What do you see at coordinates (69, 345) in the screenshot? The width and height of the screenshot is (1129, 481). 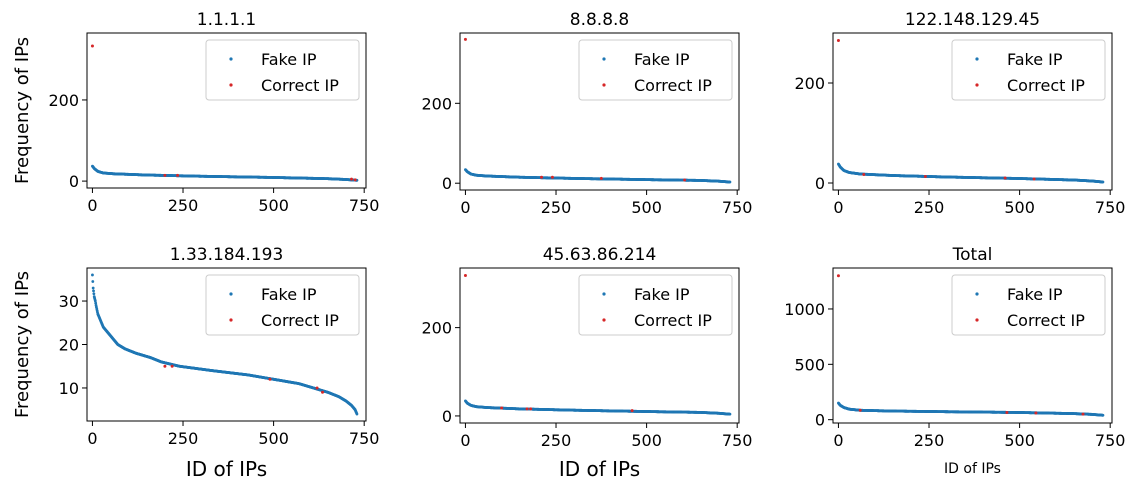 I see `y-tick-label: 20` at bounding box center [69, 345].